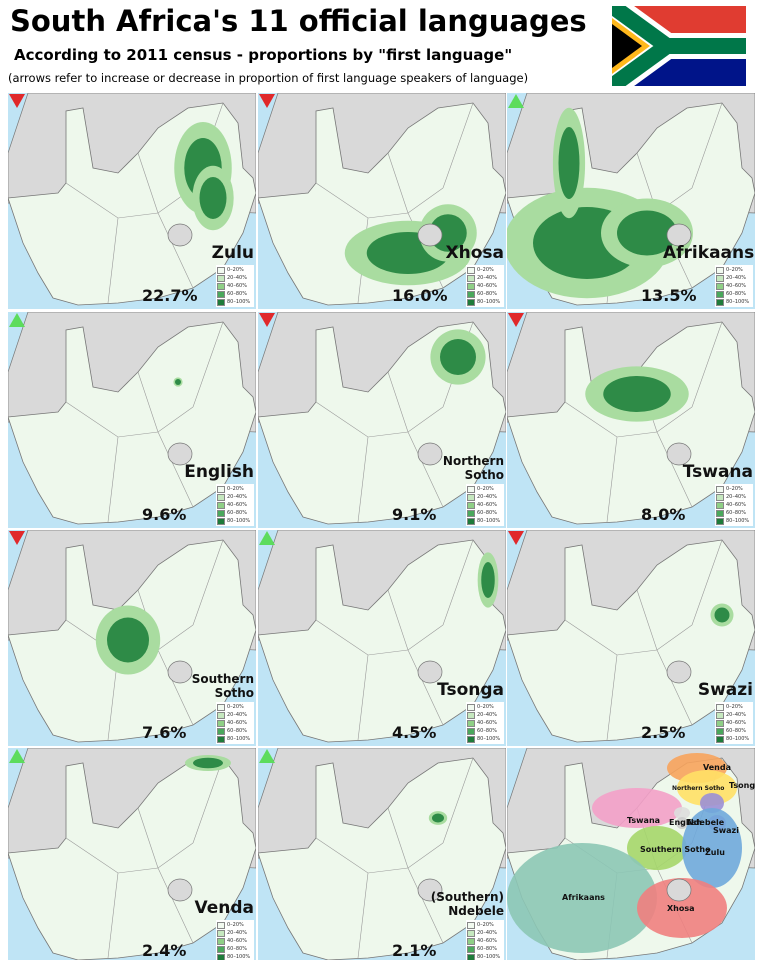  What do you see at coordinates (414, 950) in the screenshot?
I see `share: 2.1%` at bounding box center [414, 950].